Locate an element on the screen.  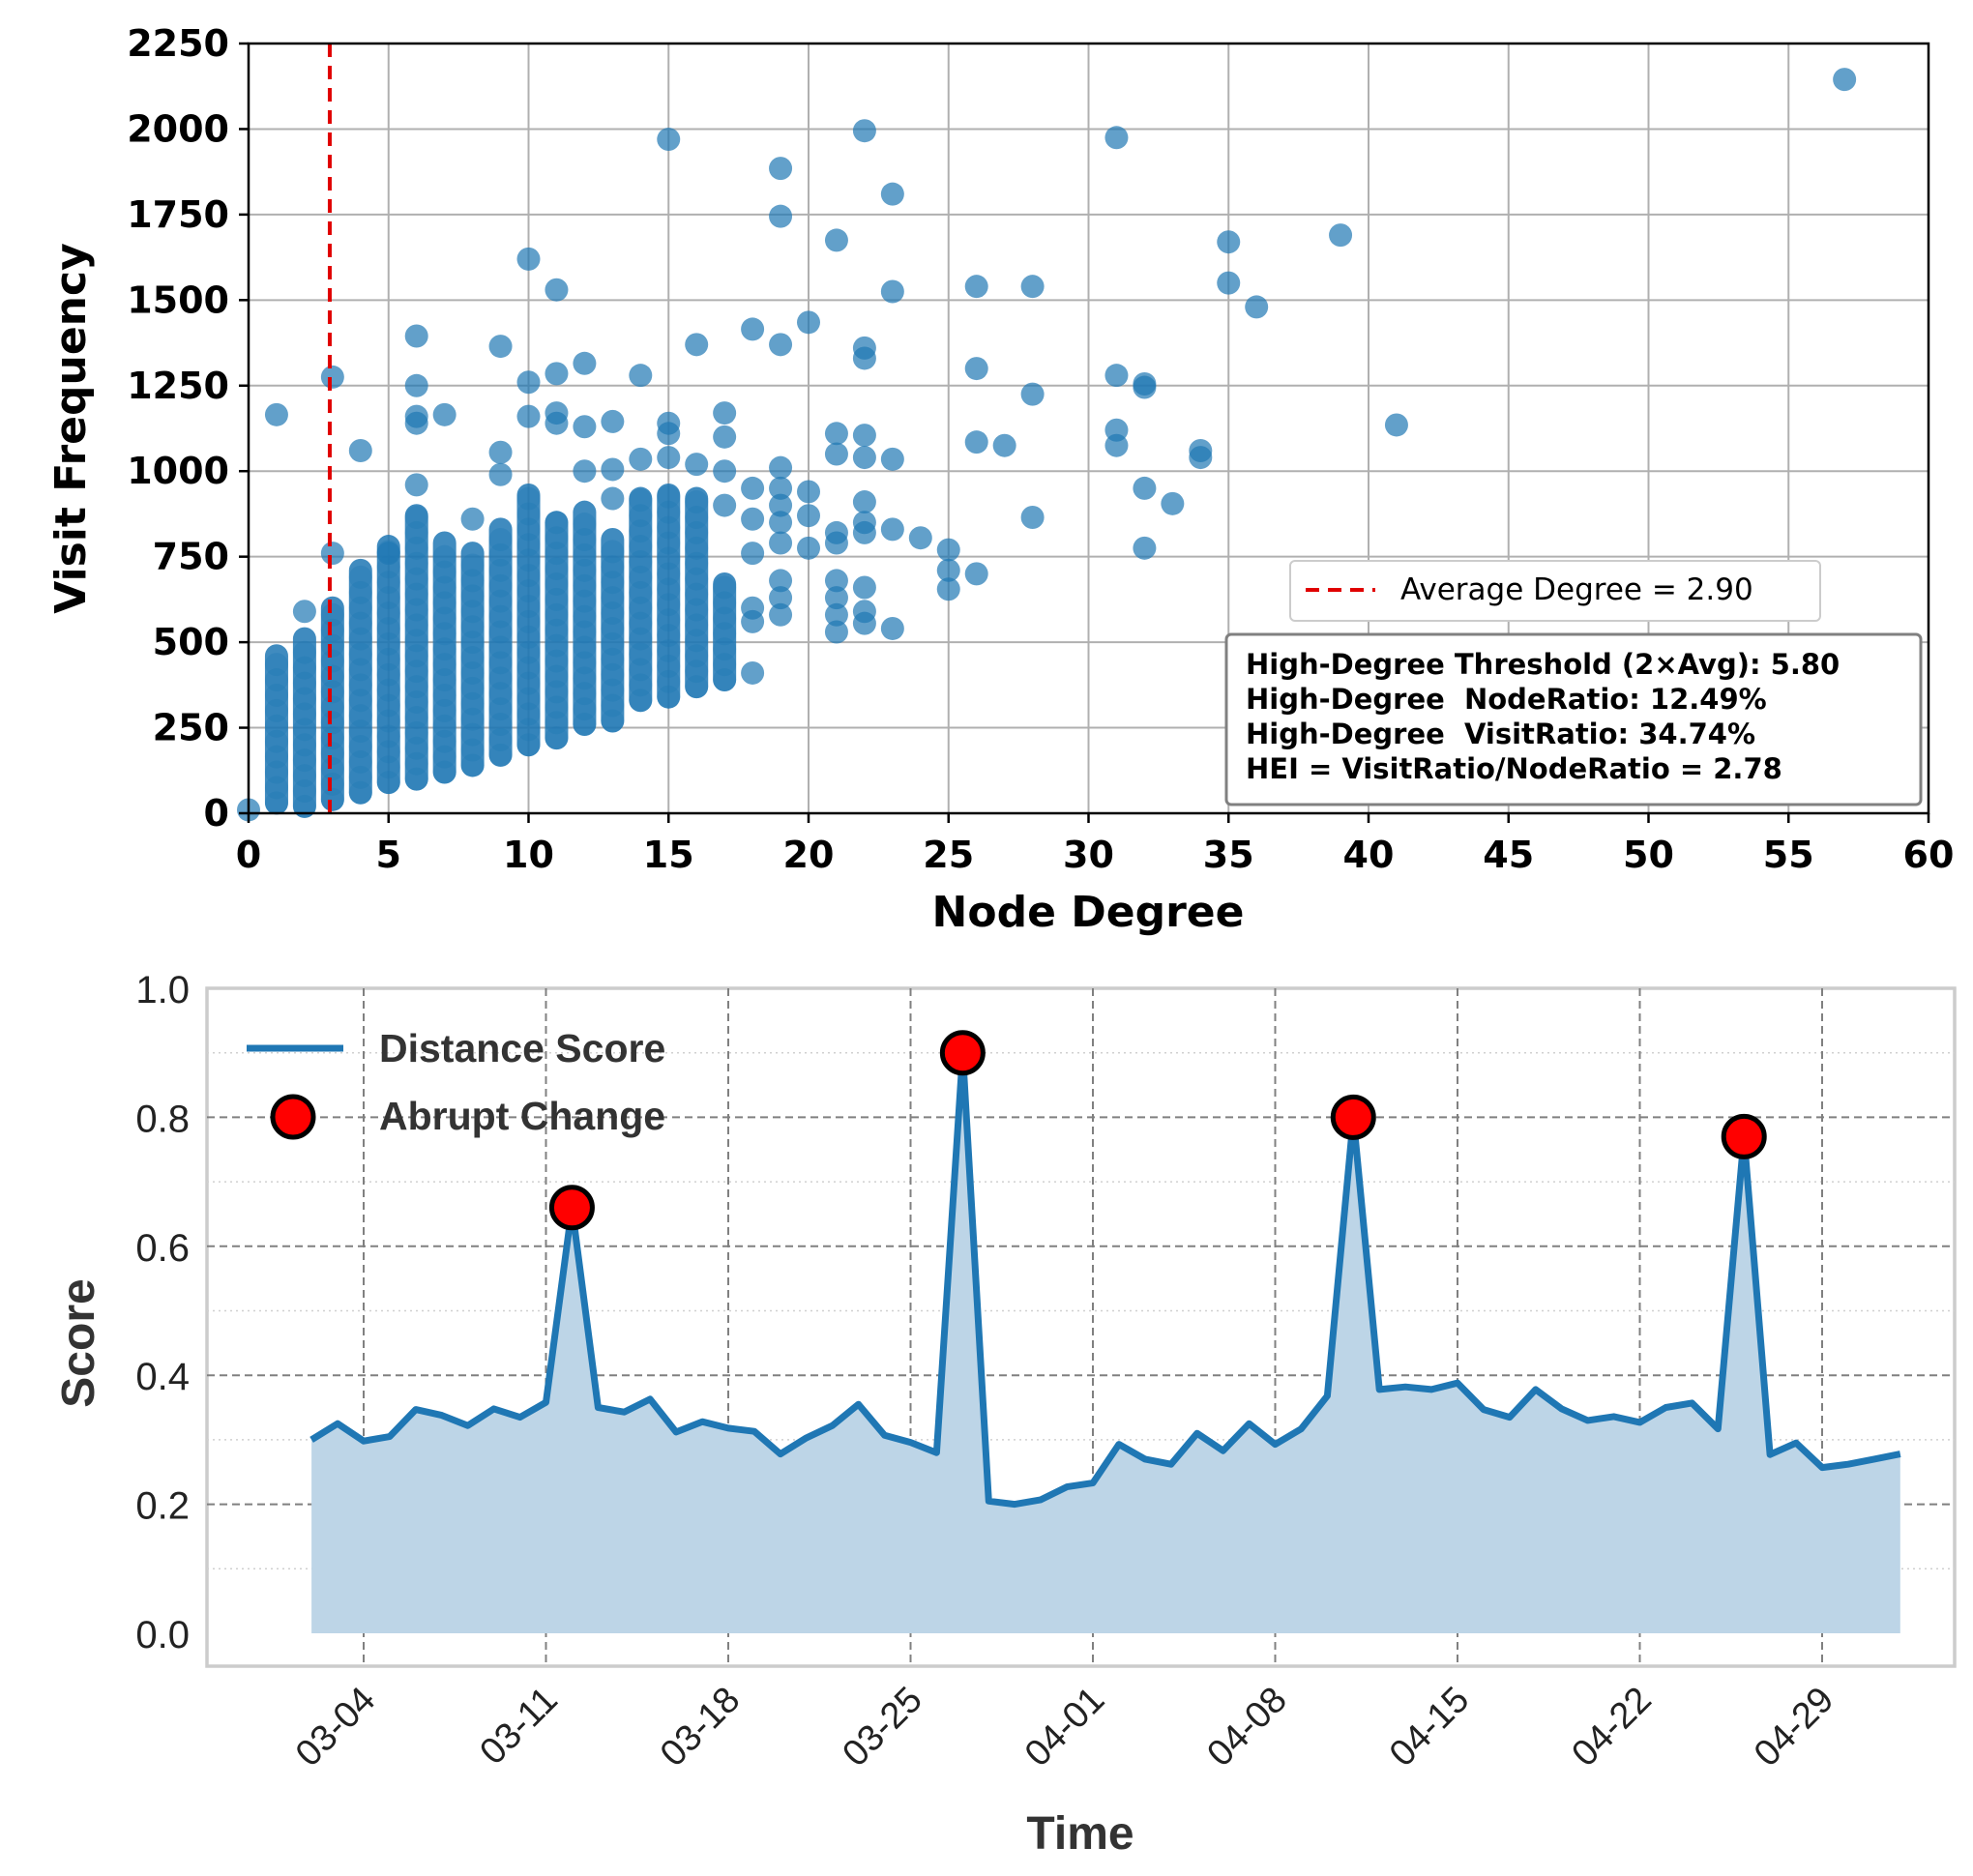
scatter-legend-box is located at coordinates (1555, 591).